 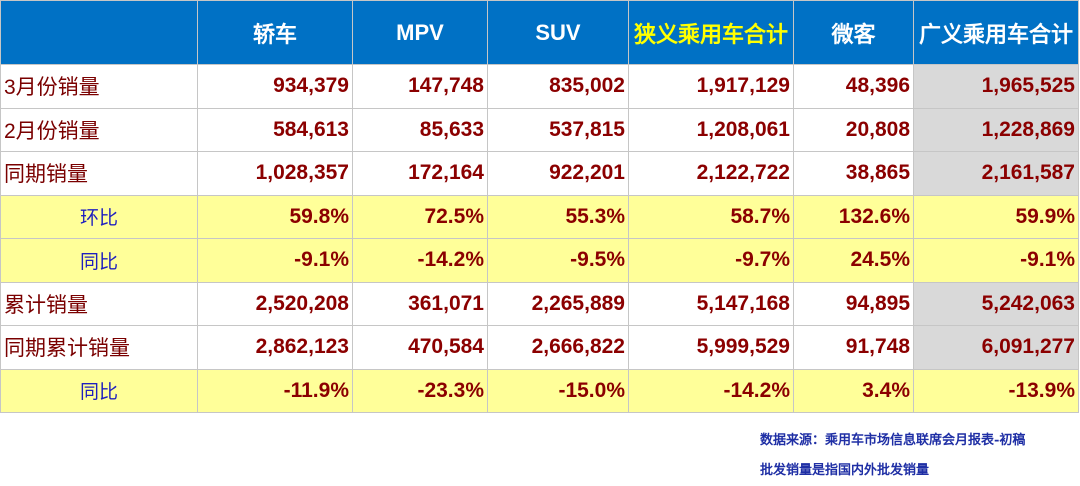 What do you see at coordinates (420, 129) in the screenshot?
I see `table-cell: 85,633` at bounding box center [420, 129].